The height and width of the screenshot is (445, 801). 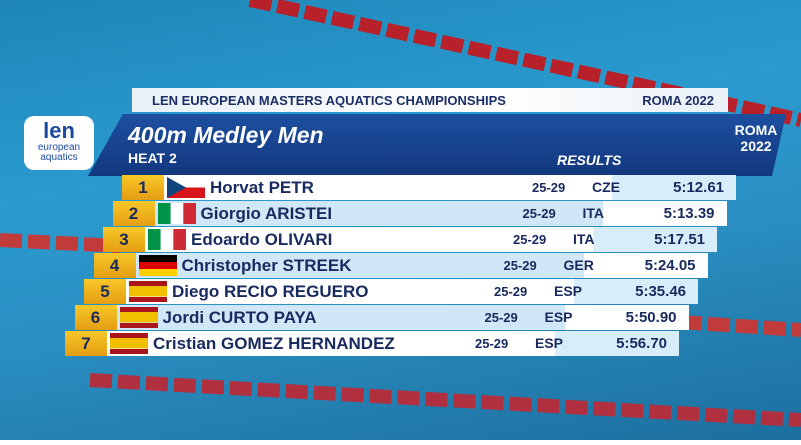 I want to click on result-time: 5:13.39, so click(x=689, y=213).